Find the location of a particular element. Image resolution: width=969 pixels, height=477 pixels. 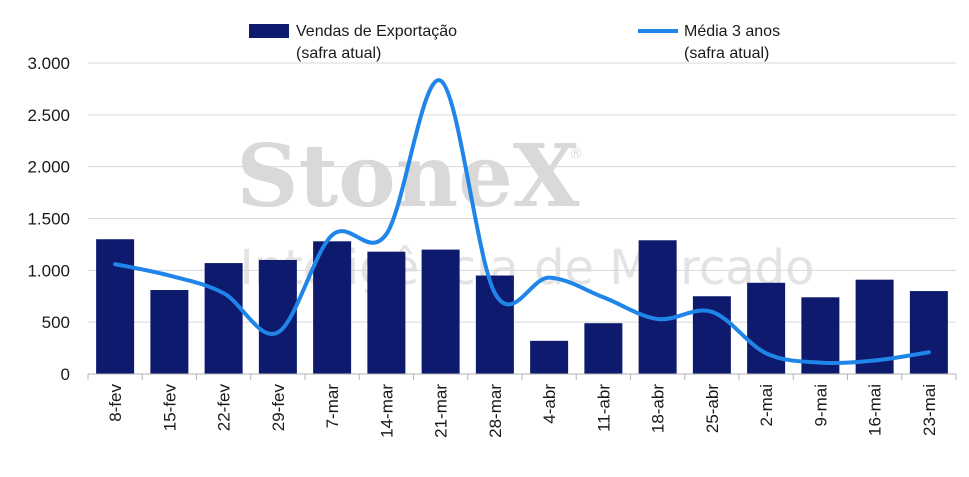

y-tick-label: 1.000 is located at coordinates (48, 270).